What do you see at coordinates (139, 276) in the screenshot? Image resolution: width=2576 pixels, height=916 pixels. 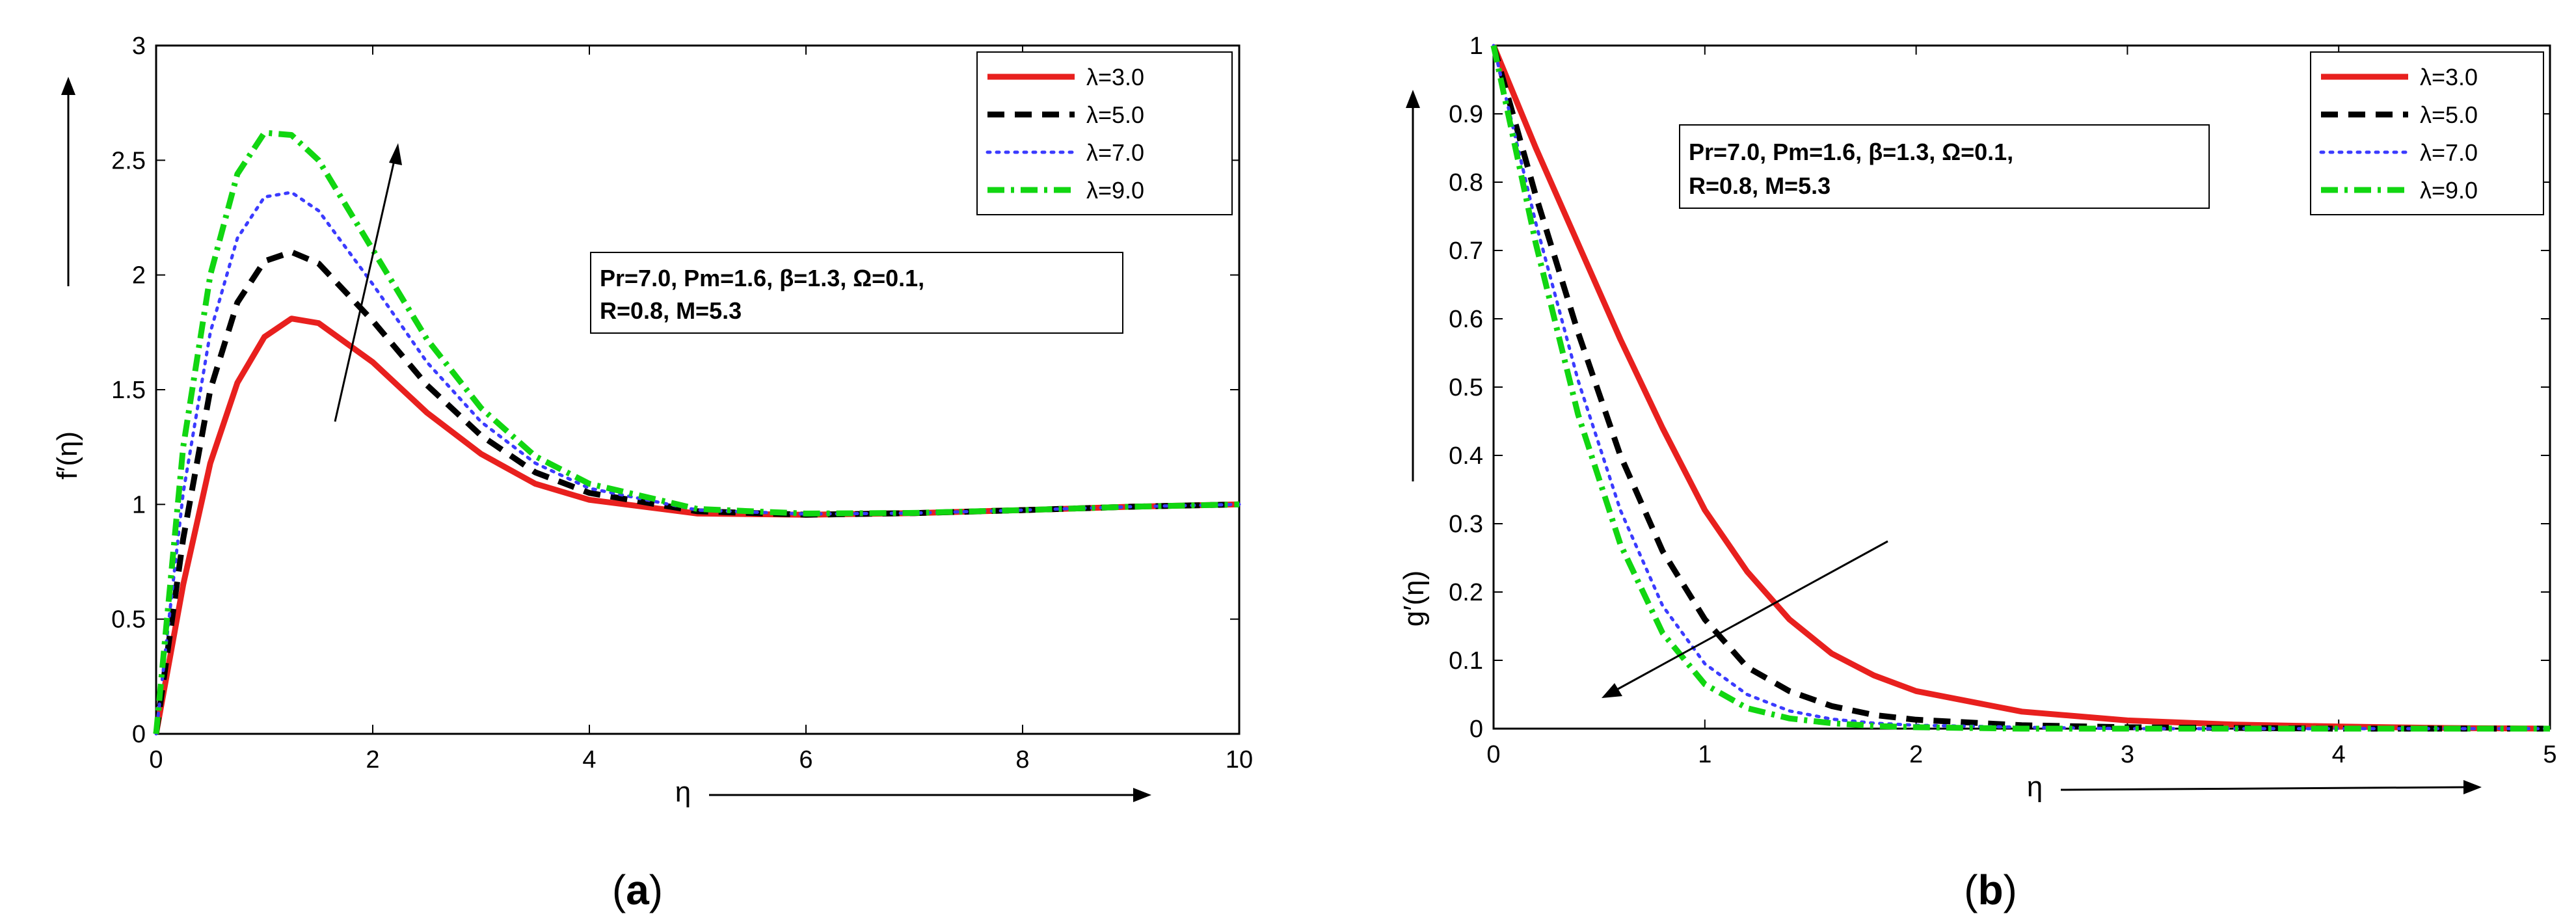 I see `y-tick-label: 2` at bounding box center [139, 276].